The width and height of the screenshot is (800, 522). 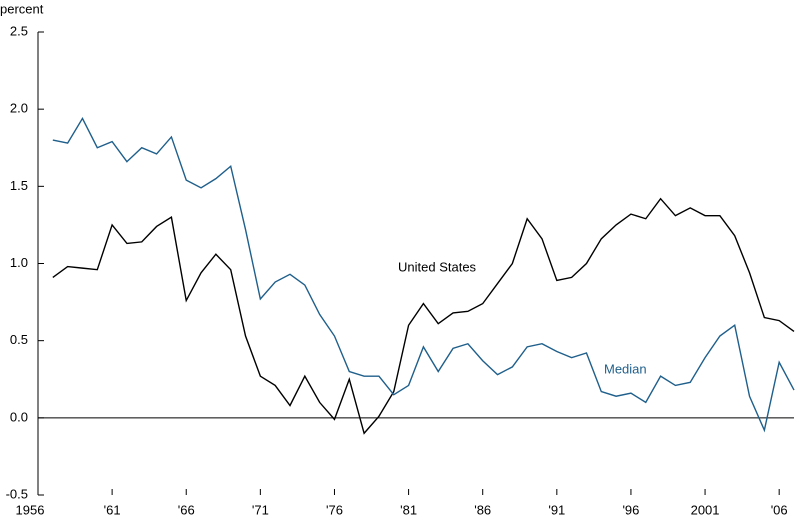 I want to click on y-tick-label: 1.0, so click(x=19, y=262).